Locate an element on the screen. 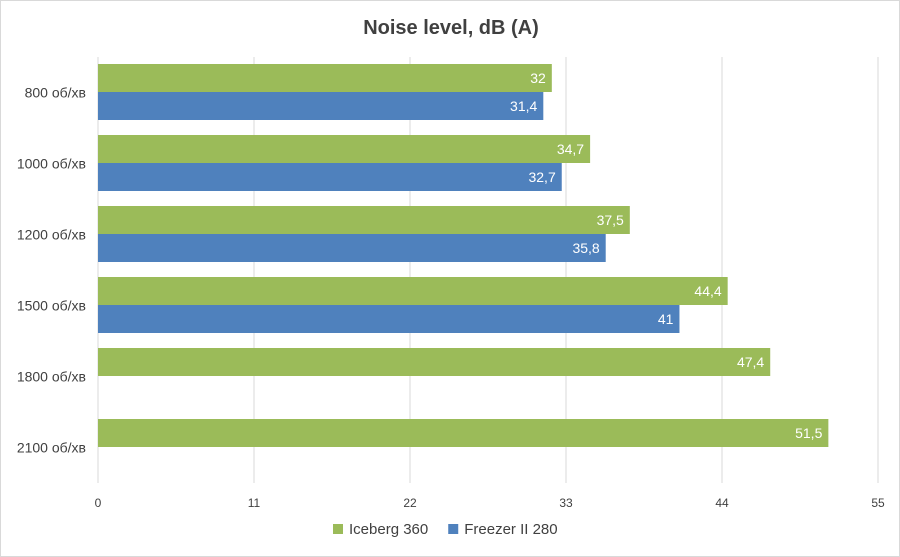 This screenshot has width=900, height=557. category-label: 1800 об/хв is located at coordinates (51, 377).